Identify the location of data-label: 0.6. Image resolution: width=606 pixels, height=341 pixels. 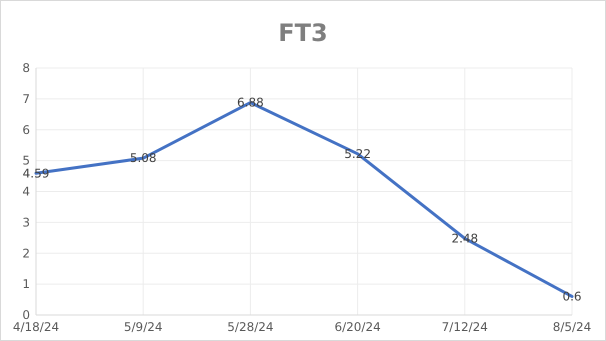
(572, 296).